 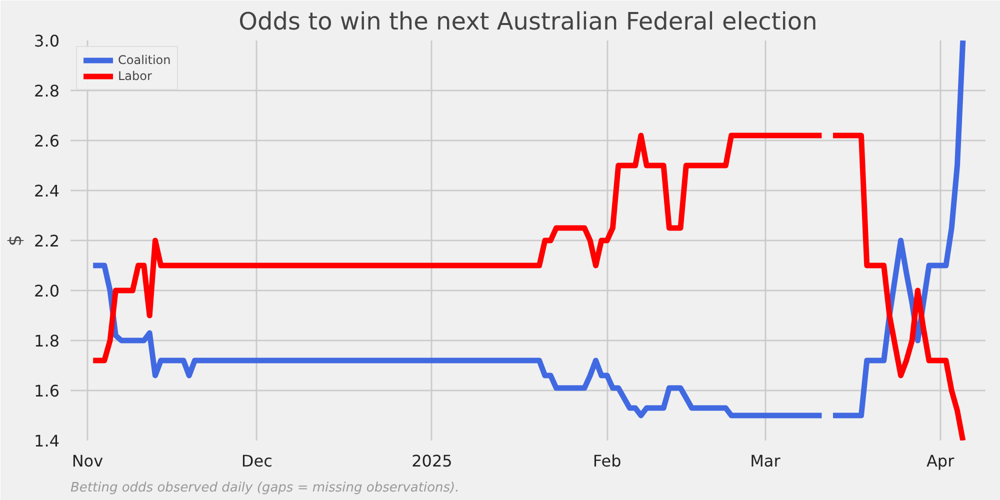 I want to click on y-tick-label: 2.4, so click(x=47, y=191).